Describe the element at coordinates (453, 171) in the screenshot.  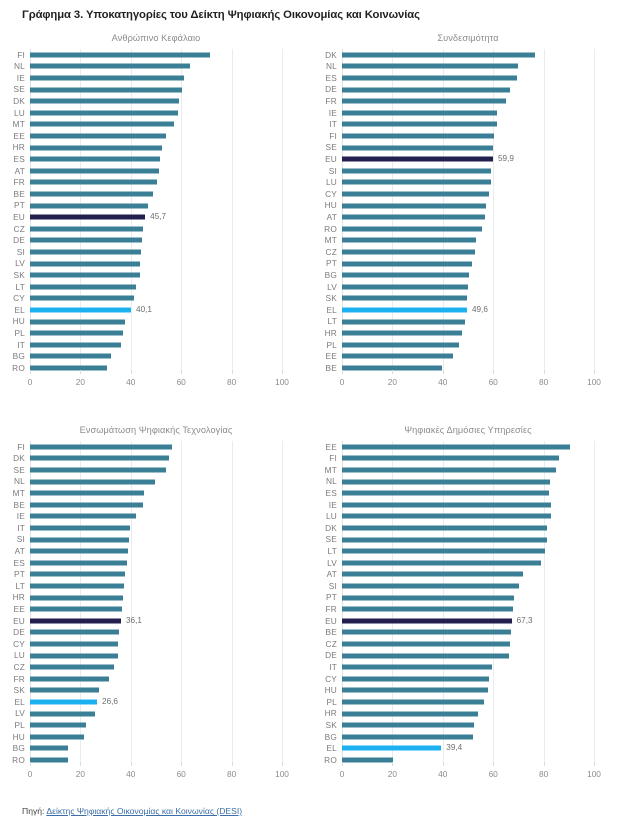
I see `table-row: SI` at that location.